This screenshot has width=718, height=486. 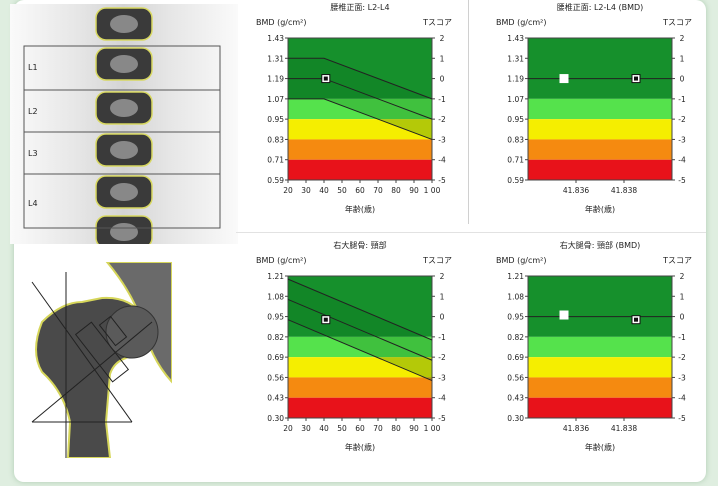 I want to click on vertebra-label: L3, so click(x=33, y=153).